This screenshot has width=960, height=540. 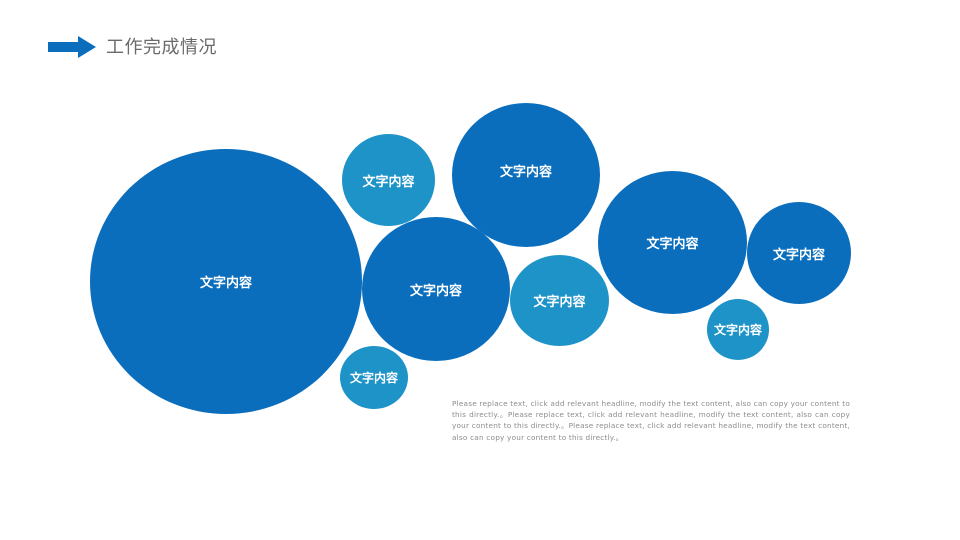 I want to click on bubble-small-top: 文字内容, so click(x=388, y=180).